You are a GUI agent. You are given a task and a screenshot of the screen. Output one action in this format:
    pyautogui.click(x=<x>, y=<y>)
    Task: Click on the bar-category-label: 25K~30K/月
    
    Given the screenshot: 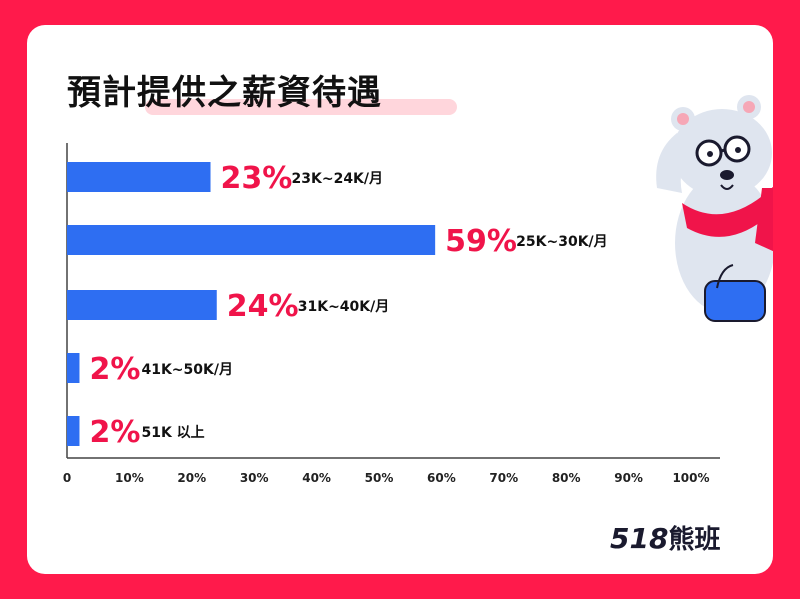 What is the action you would take?
    pyautogui.click(x=562, y=242)
    